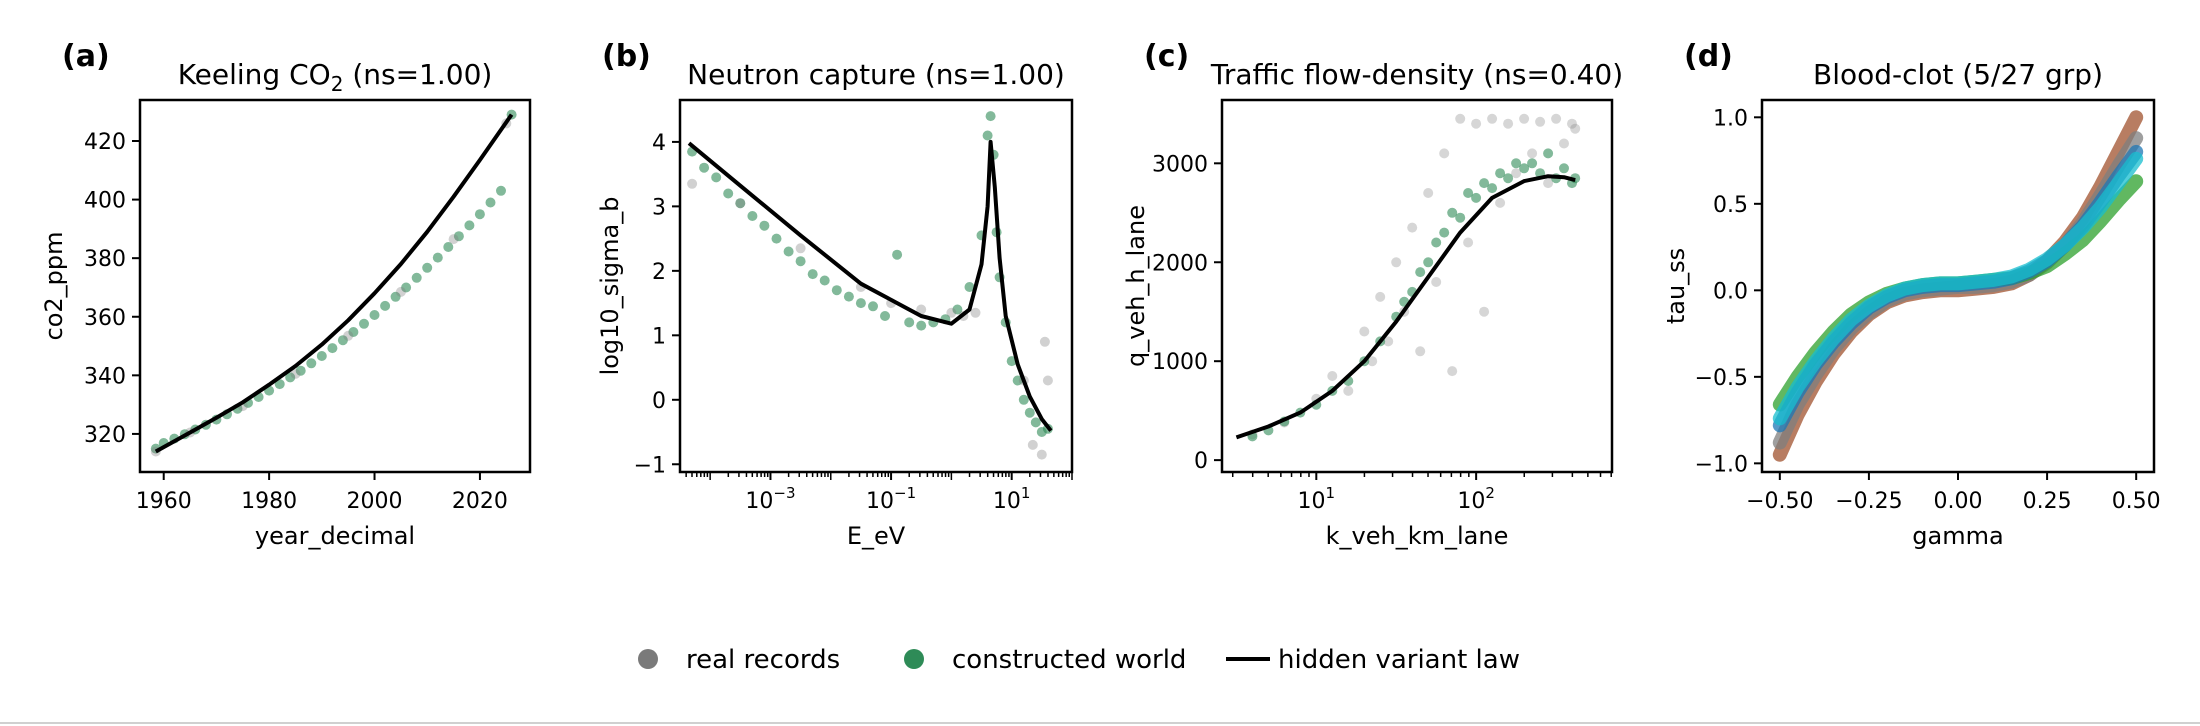 The width and height of the screenshot is (2200, 726). Describe the element at coordinates (659, 272) in the screenshot. I see `y-tick-label: 2` at that location.